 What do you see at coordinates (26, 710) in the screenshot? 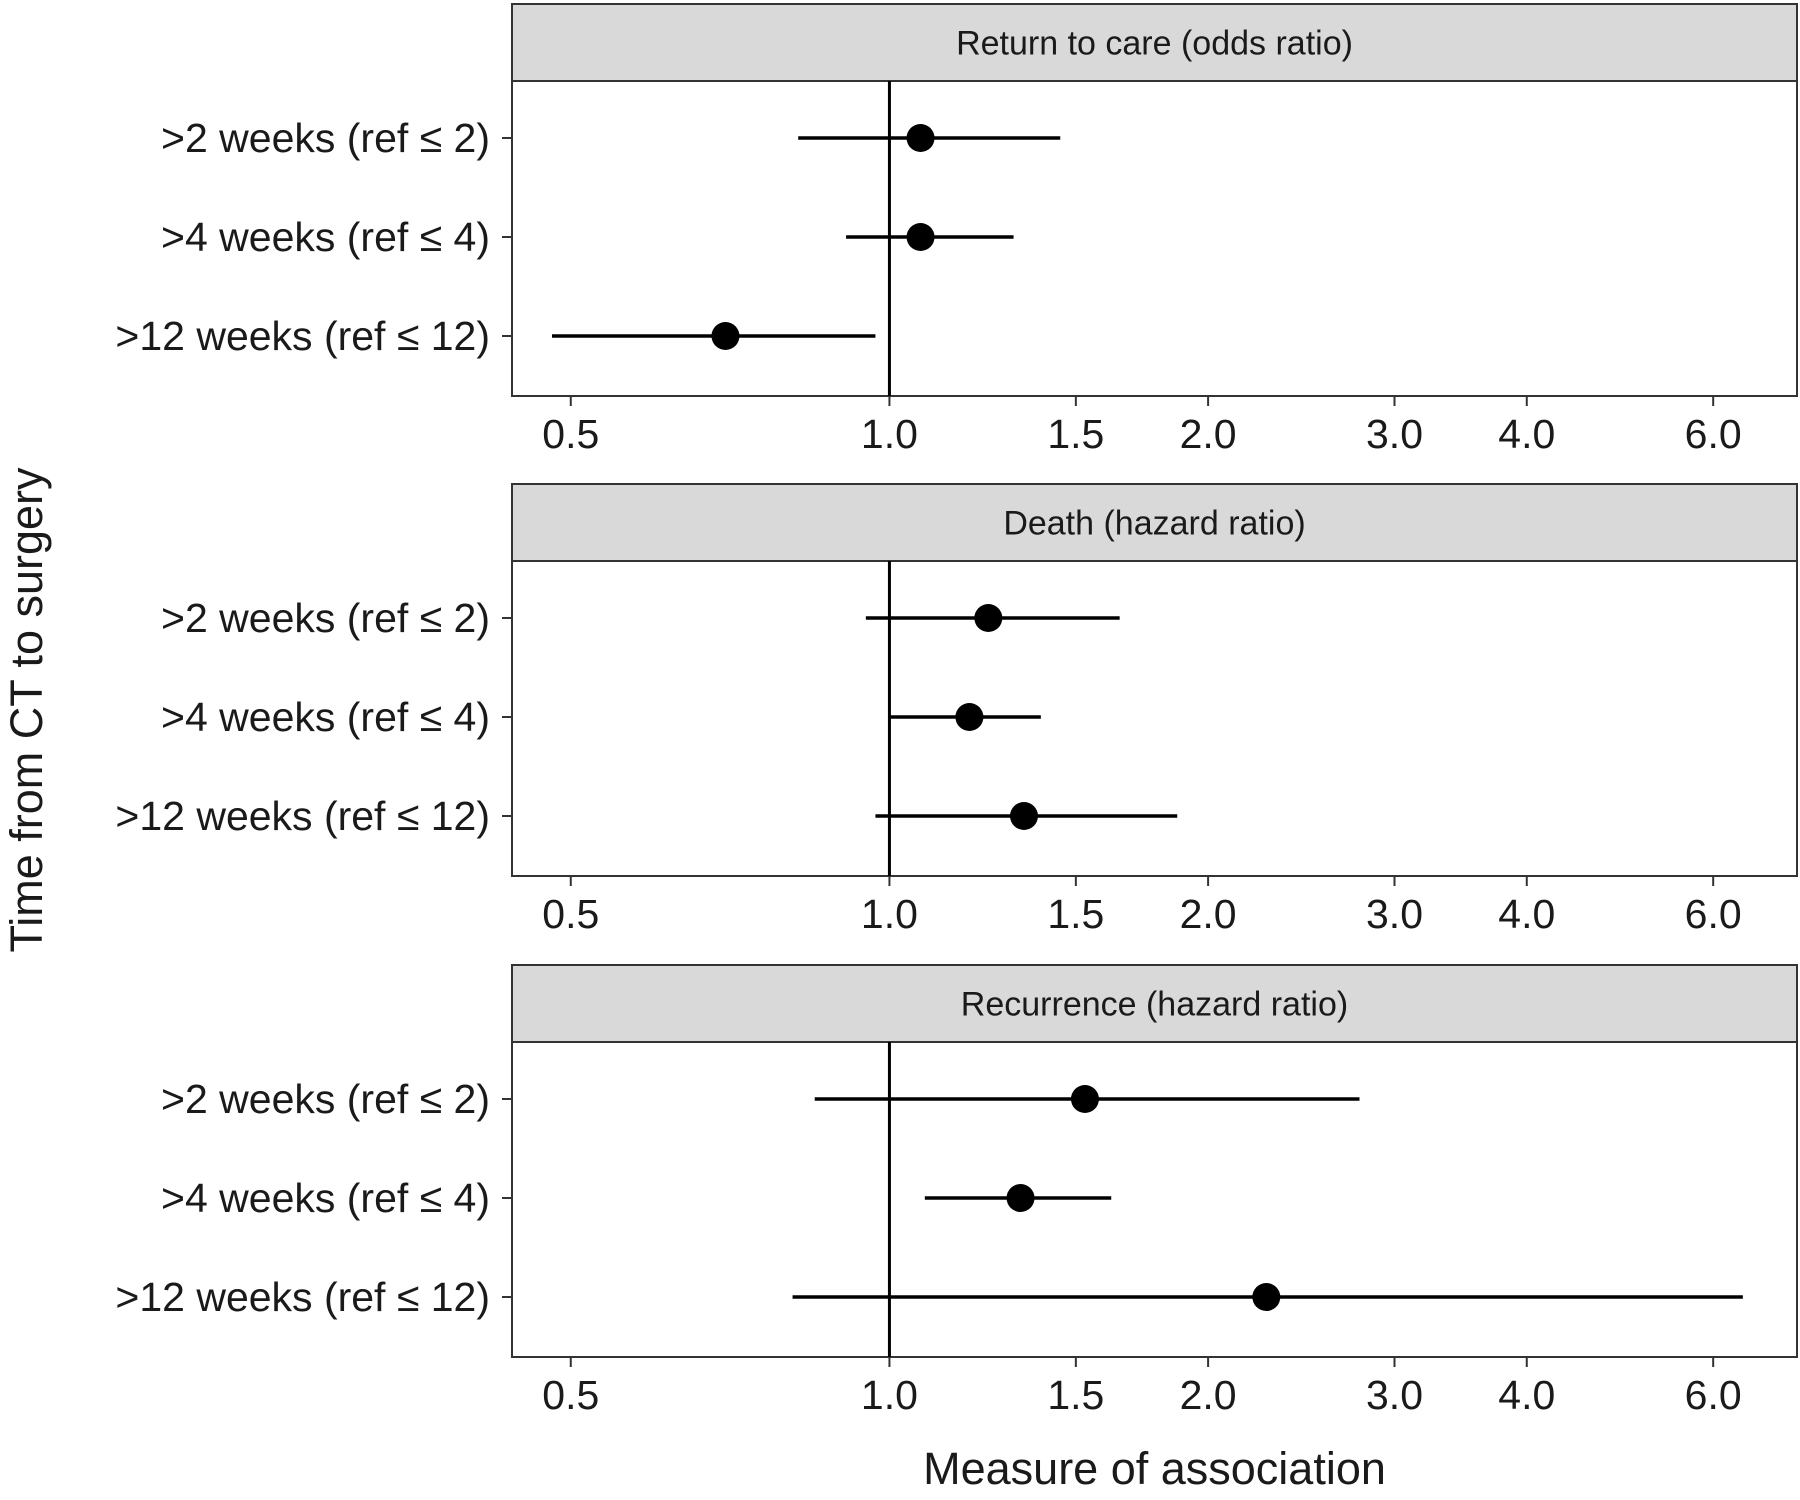
I see `y-axis-title: Time from CT to surgery` at bounding box center [26, 710].